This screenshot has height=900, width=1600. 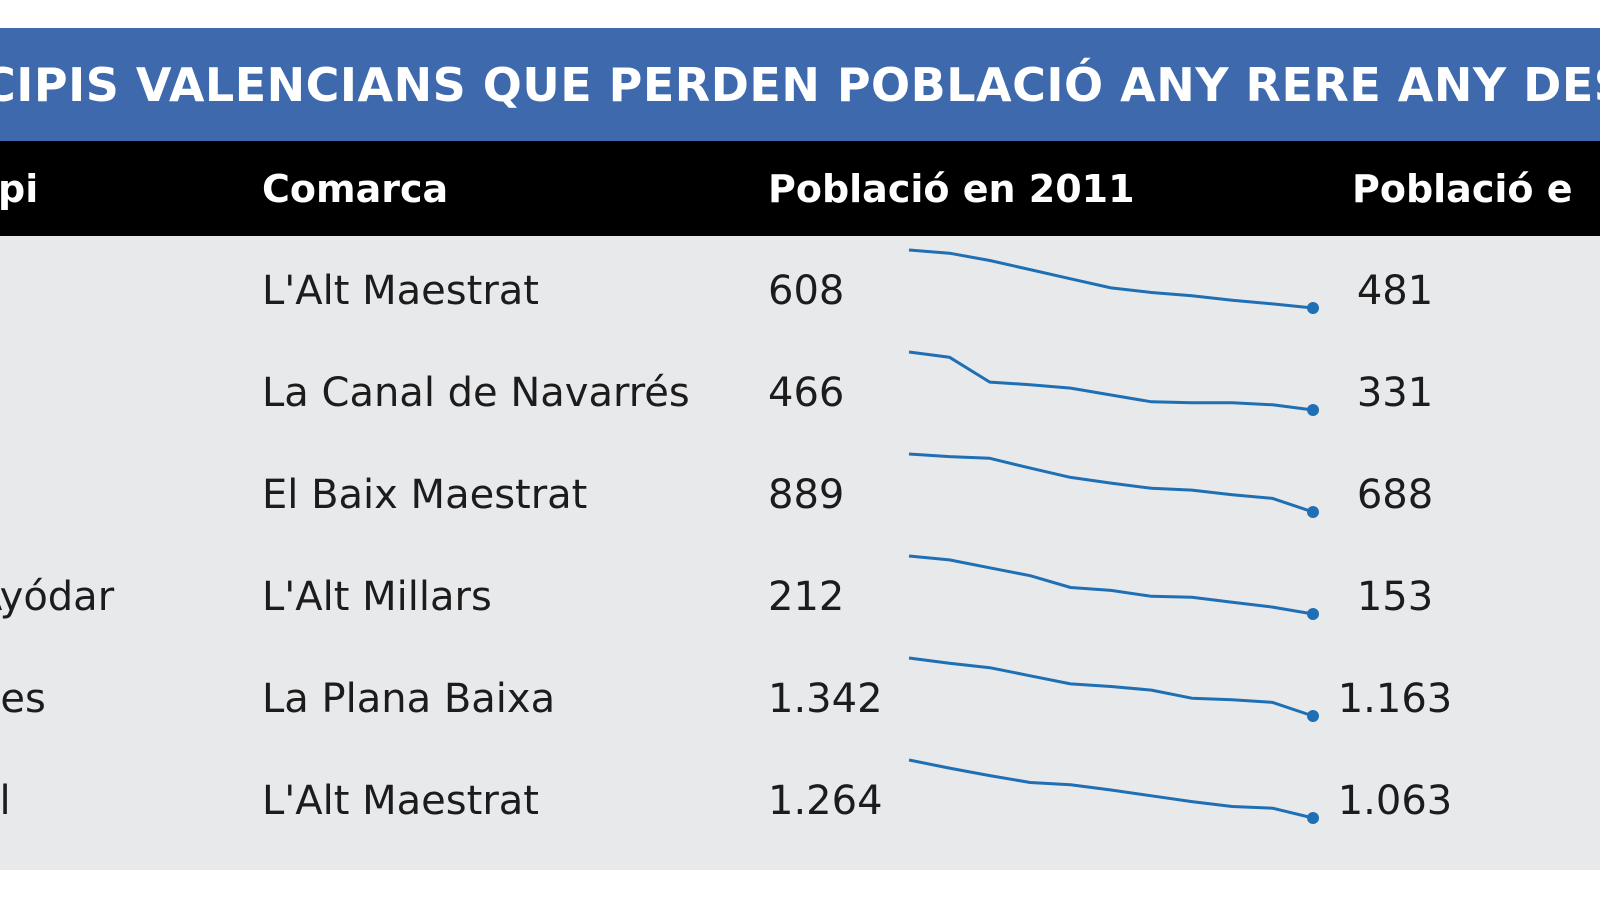 I want to click on table-row: Ayódar L'Alt Millars 212 153, so click(x=800, y=593).